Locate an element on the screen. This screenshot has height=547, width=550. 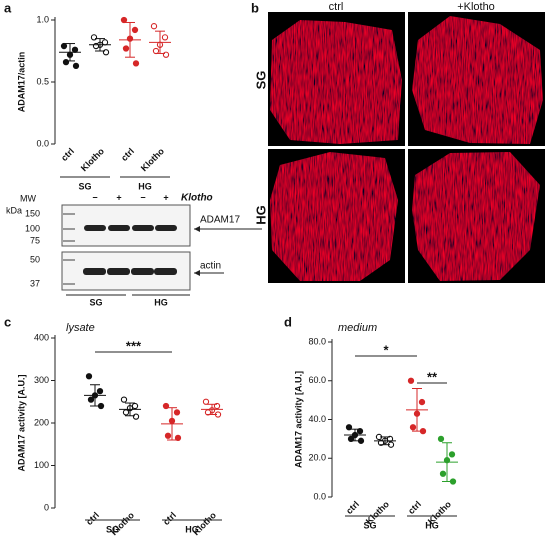
y-tick-label: 60.0 is located at coordinates (317, 380).